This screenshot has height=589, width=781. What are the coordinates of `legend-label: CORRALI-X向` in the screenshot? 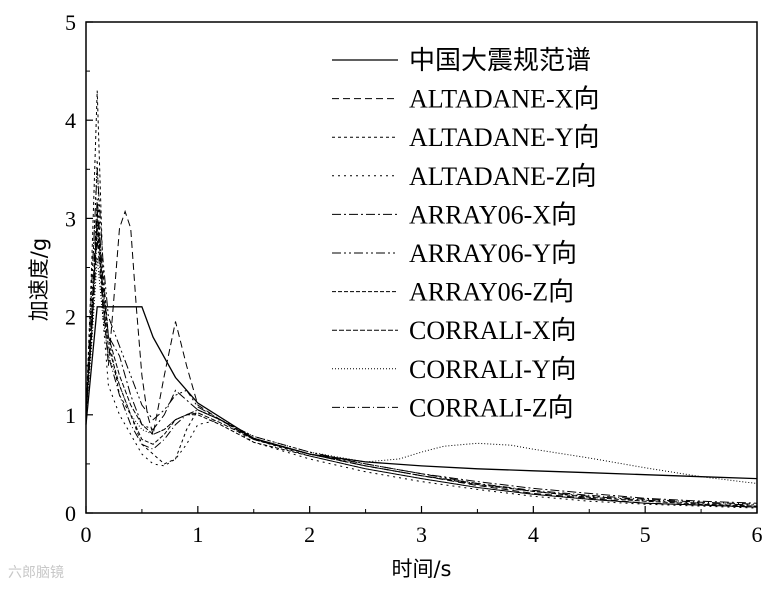 It's located at (493, 330).